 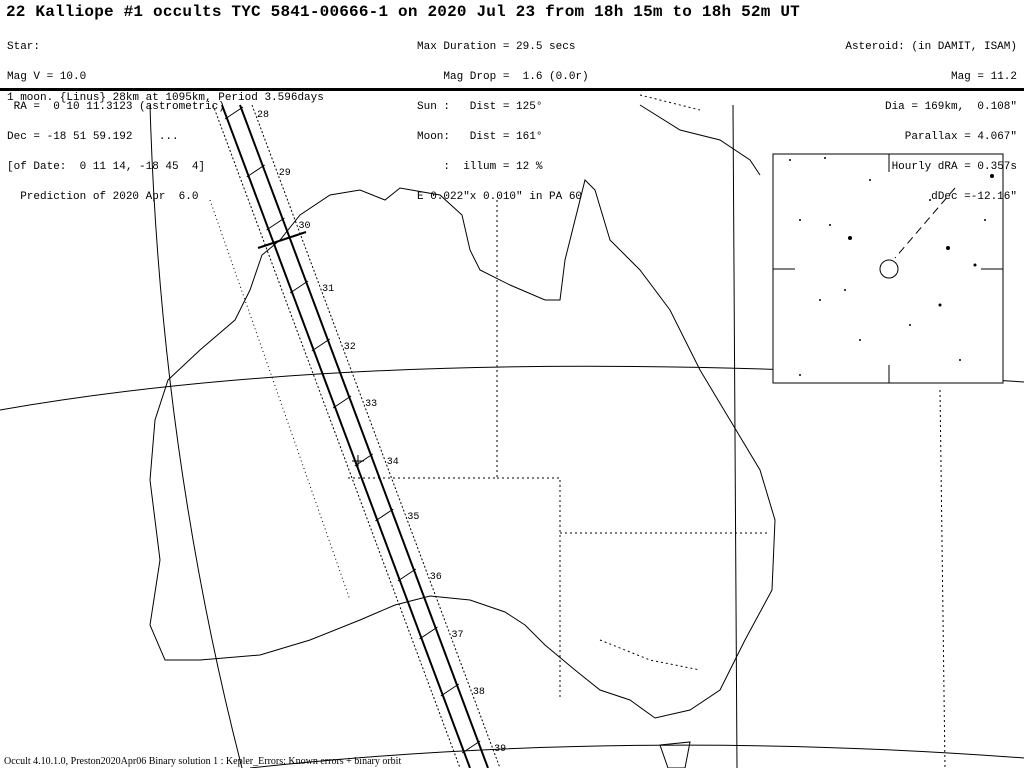 I want to click on hourly-dra: Hourly dRA = 0.357s, so click(x=954, y=167).